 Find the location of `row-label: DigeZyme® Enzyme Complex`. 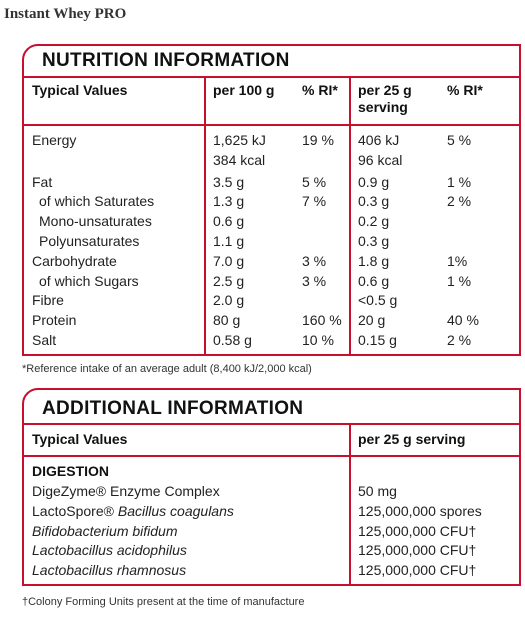

row-label: DigeZyme® Enzyme Complex is located at coordinates (126, 491).